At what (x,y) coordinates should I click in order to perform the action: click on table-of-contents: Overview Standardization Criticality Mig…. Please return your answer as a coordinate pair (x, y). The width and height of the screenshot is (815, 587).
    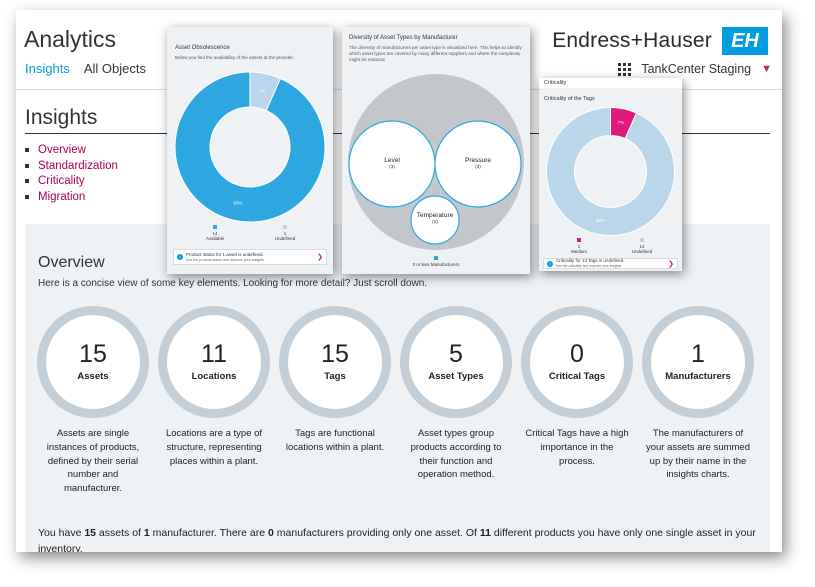
    Looking at the image, I should click on (71, 175).